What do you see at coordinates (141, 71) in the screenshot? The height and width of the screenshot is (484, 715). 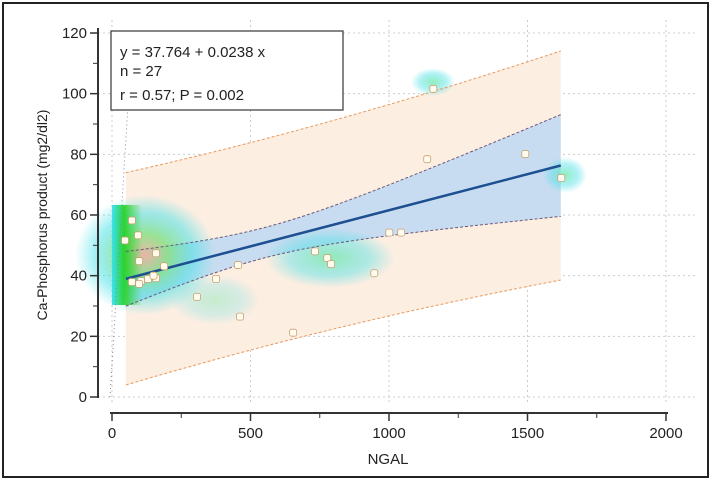 I see `n-label: n = 27` at bounding box center [141, 71].